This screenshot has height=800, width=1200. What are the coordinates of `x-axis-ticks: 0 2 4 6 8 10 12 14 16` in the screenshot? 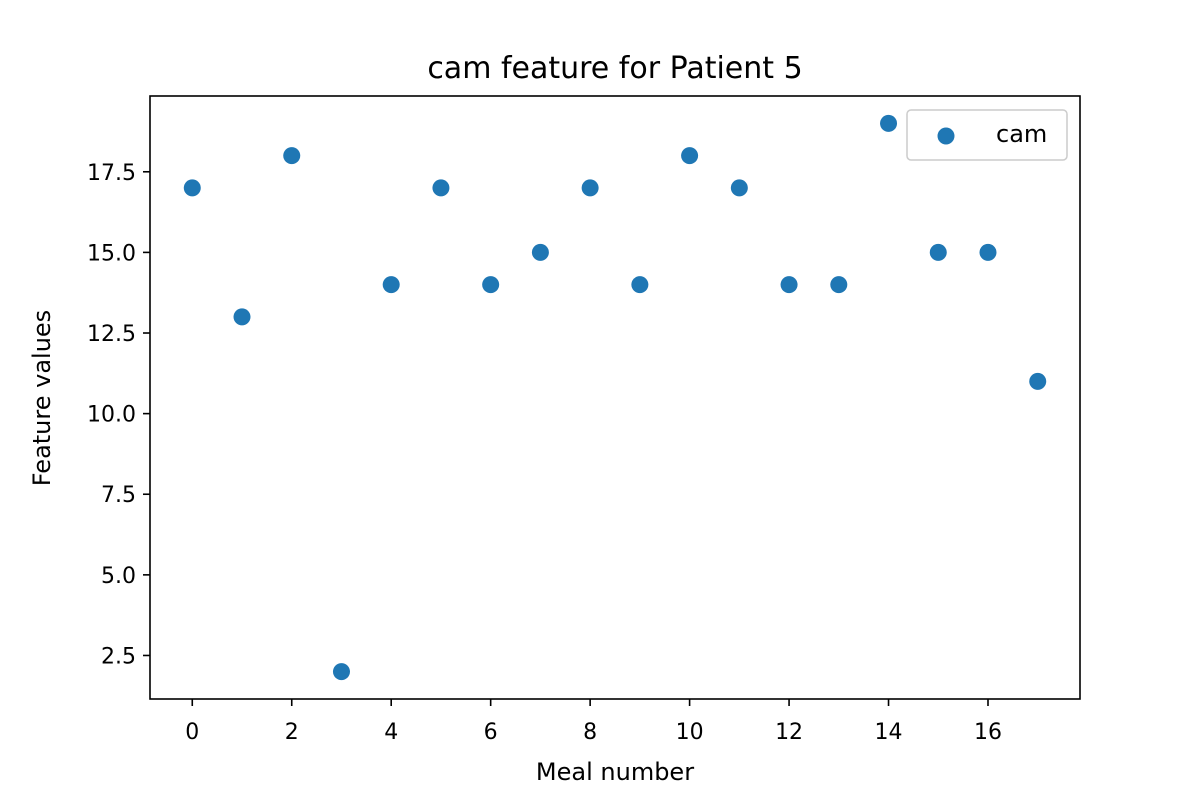 It's located at (593, 722).